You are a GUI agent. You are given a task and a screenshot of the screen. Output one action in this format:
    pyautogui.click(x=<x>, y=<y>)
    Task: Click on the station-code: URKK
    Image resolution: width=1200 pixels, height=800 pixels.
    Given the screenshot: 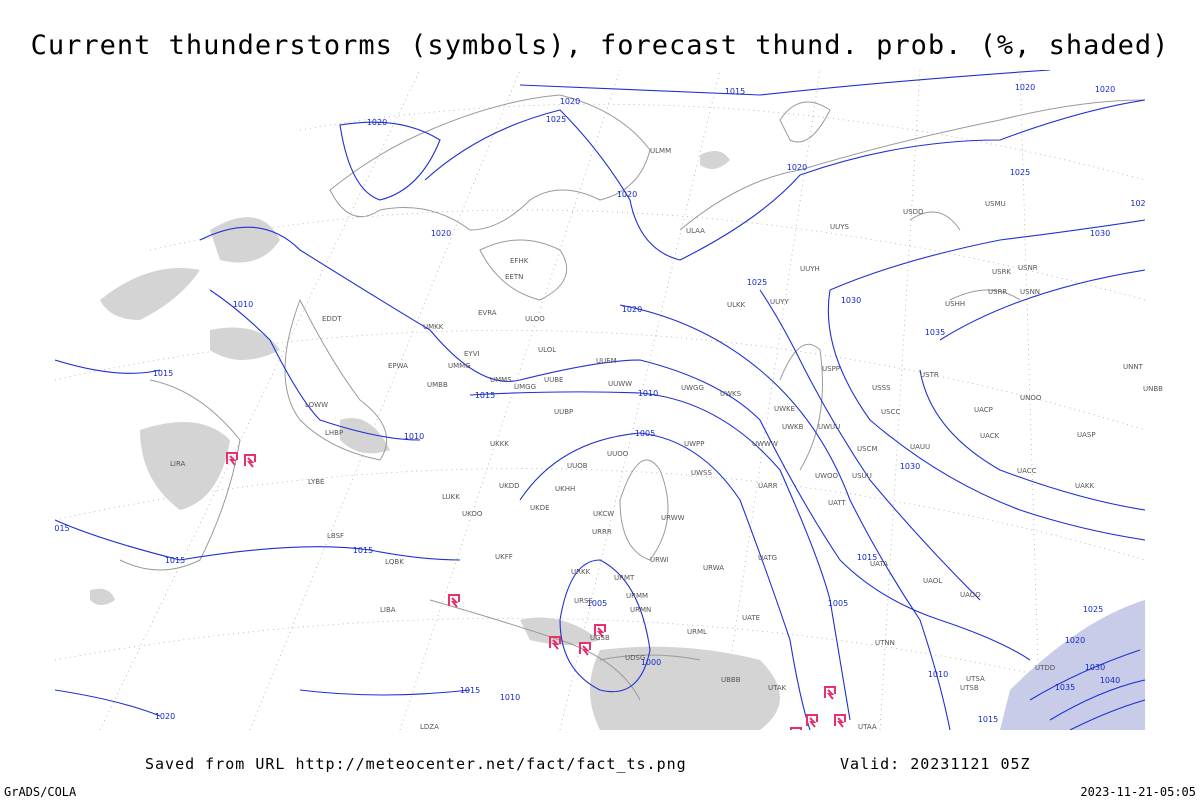 What is the action you would take?
    pyautogui.click(x=581, y=572)
    